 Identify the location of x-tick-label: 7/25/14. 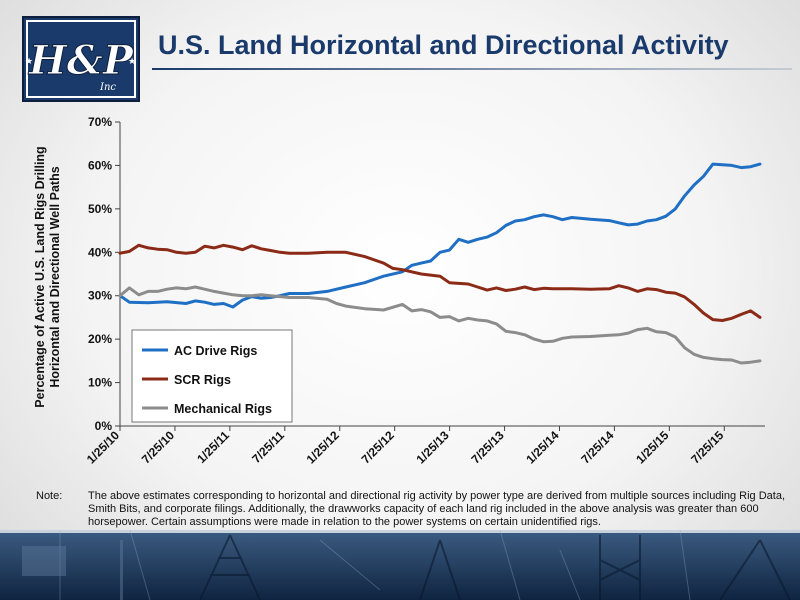
(597, 447).